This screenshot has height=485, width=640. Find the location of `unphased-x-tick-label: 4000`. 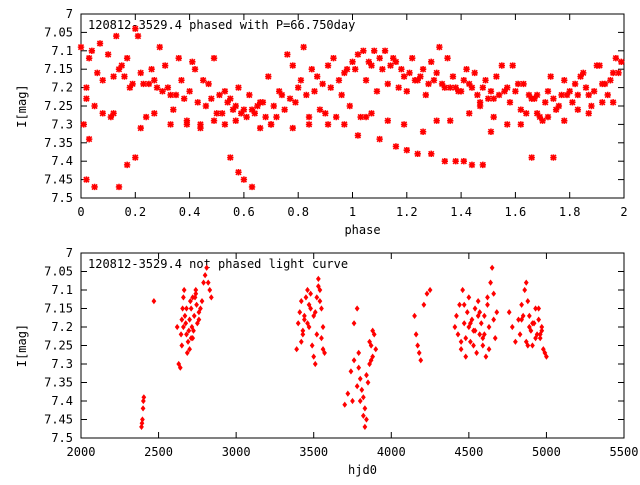

unphased-x-tick-label: 4000 is located at coordinates (391, 452).